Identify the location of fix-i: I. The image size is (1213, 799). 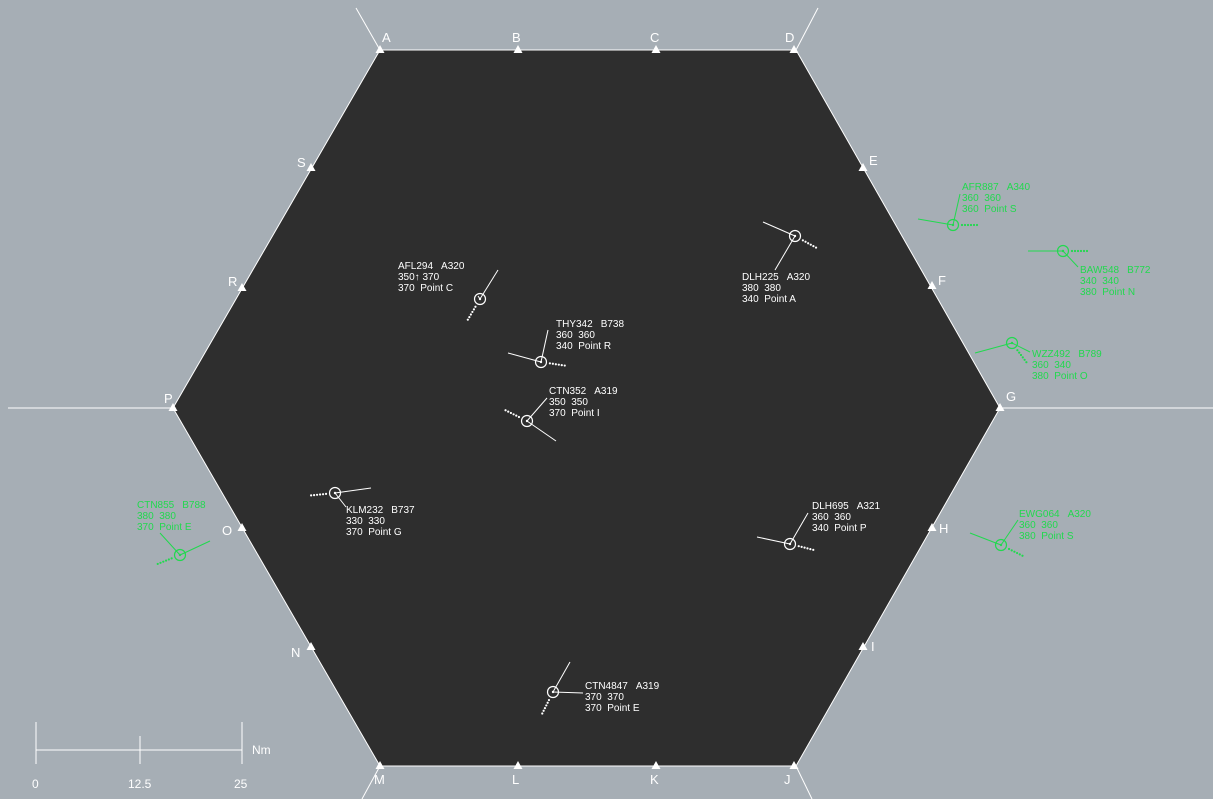
(866, 646).